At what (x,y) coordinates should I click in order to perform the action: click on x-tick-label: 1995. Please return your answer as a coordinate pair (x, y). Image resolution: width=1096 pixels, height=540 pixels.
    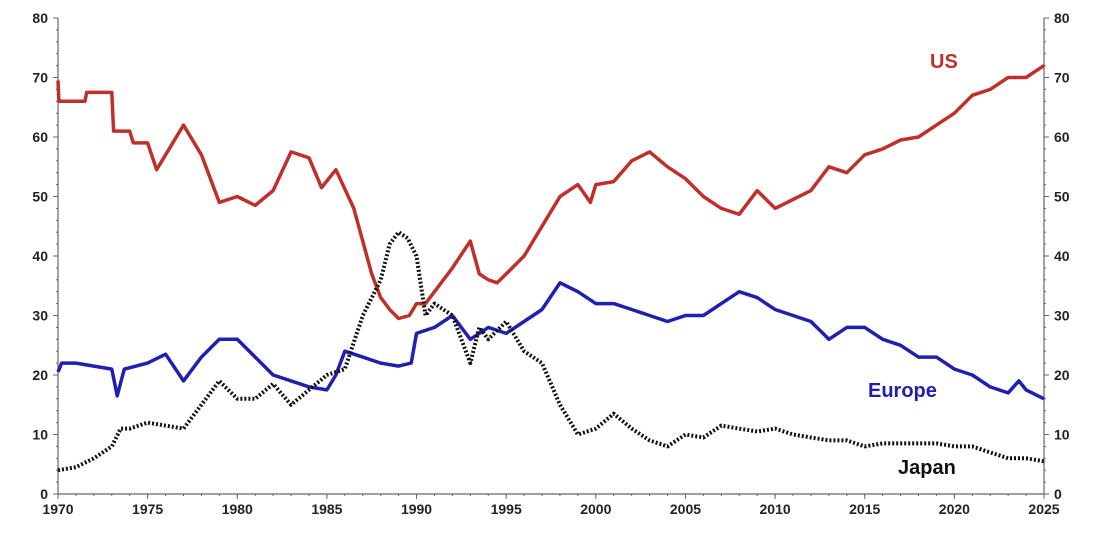
    Looking at the image, I should click on (506, 509).